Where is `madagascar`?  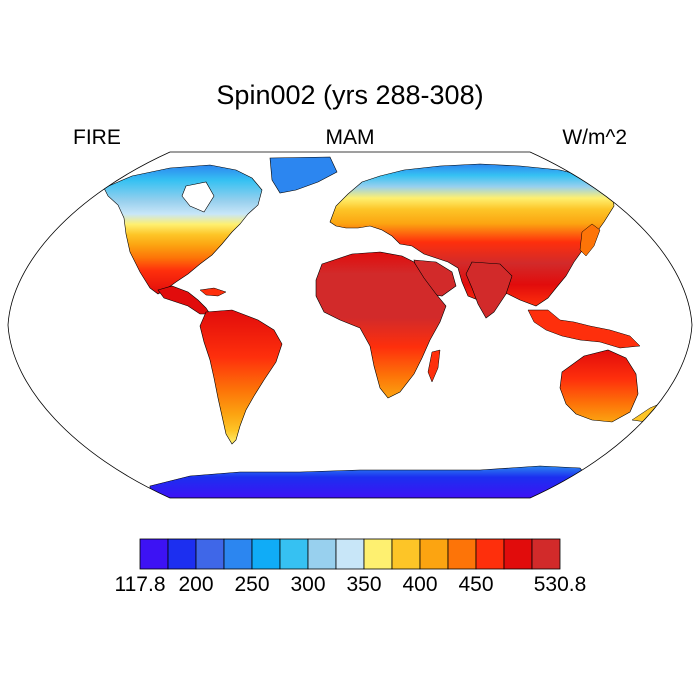 madagascar is located at coordinates (434, 366).